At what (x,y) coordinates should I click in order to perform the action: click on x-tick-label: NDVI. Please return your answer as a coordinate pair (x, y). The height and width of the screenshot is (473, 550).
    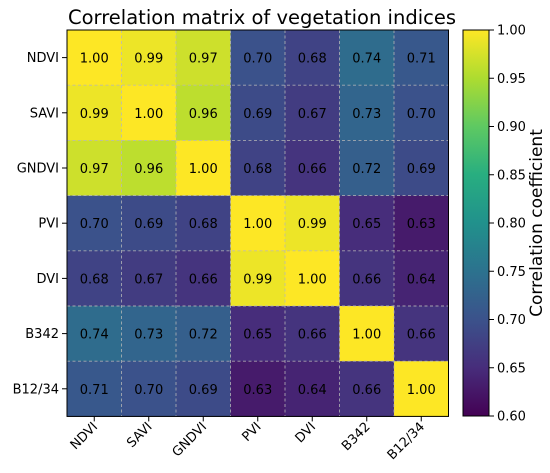
    Looking at the image, I should click on (84, 436).